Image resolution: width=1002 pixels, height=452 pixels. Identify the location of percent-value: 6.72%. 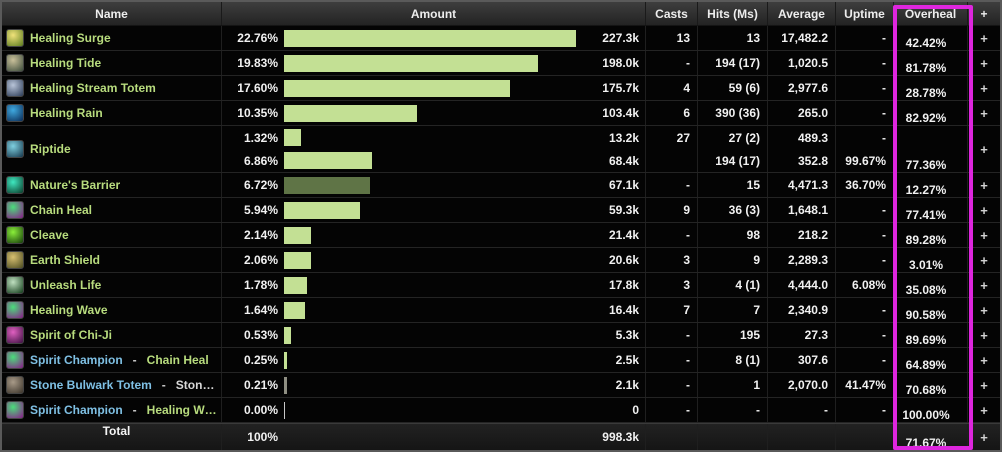
(260, 185).